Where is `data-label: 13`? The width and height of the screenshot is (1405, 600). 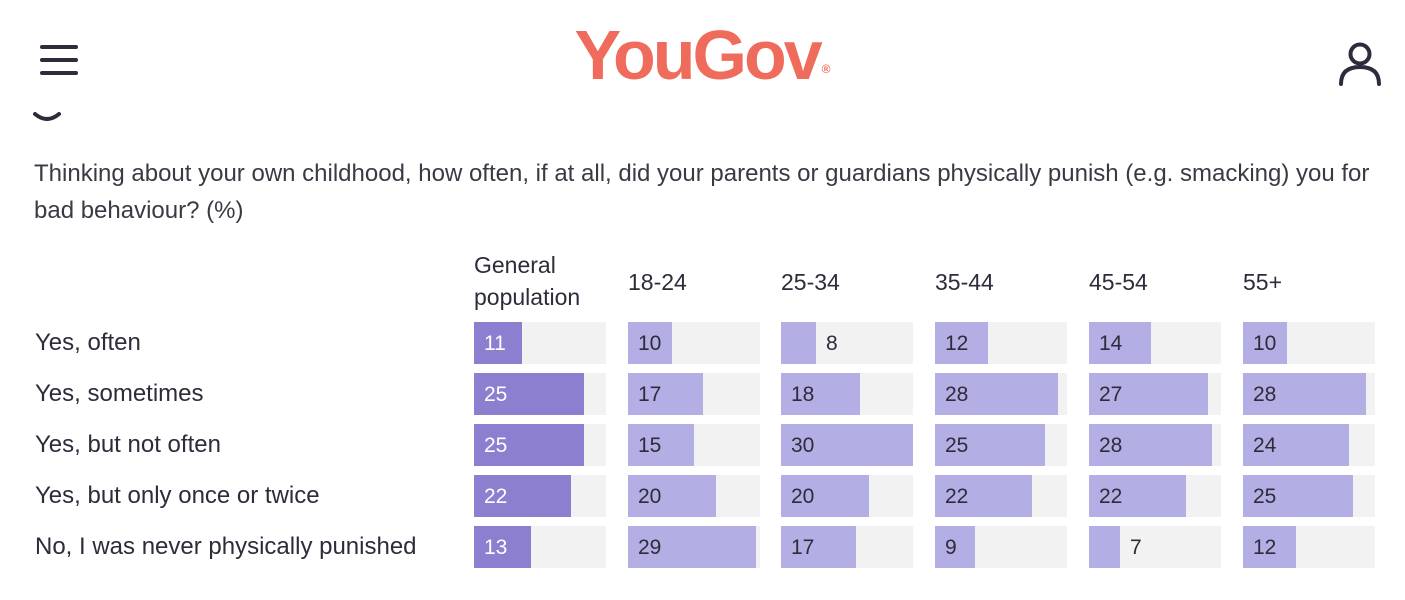
data-label: 13 is located at coordinates (496, 547).